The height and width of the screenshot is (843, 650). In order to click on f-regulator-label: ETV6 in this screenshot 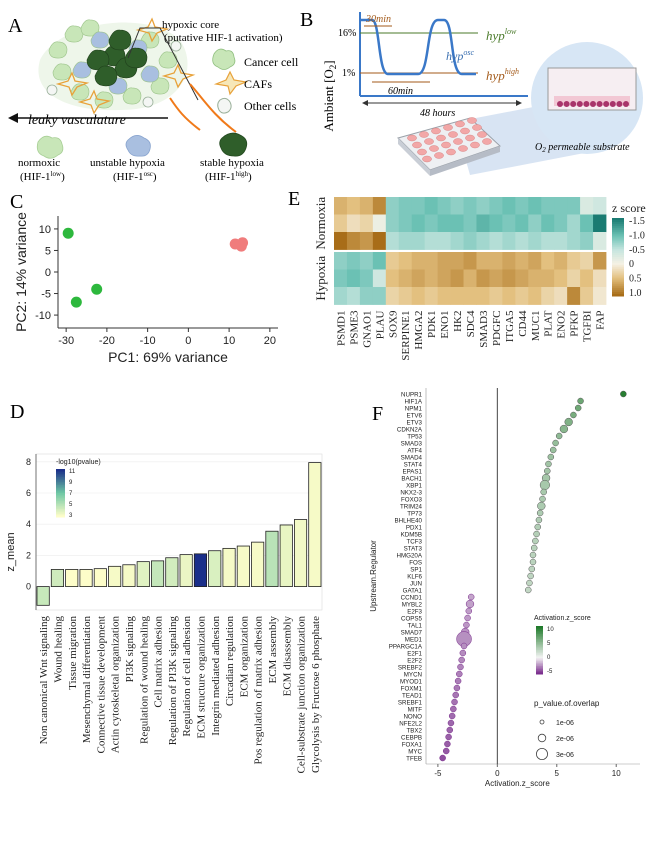, I will do `click(415, 416)`.